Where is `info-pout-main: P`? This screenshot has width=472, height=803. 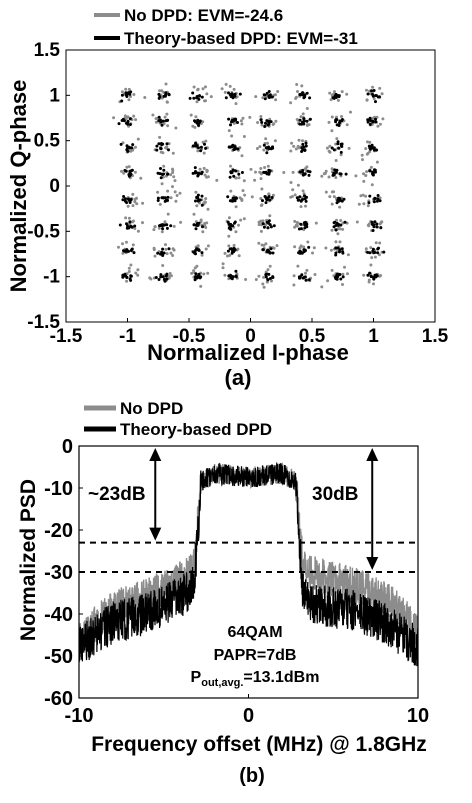
info-pout-main: P is located at coordinates (196, 677).